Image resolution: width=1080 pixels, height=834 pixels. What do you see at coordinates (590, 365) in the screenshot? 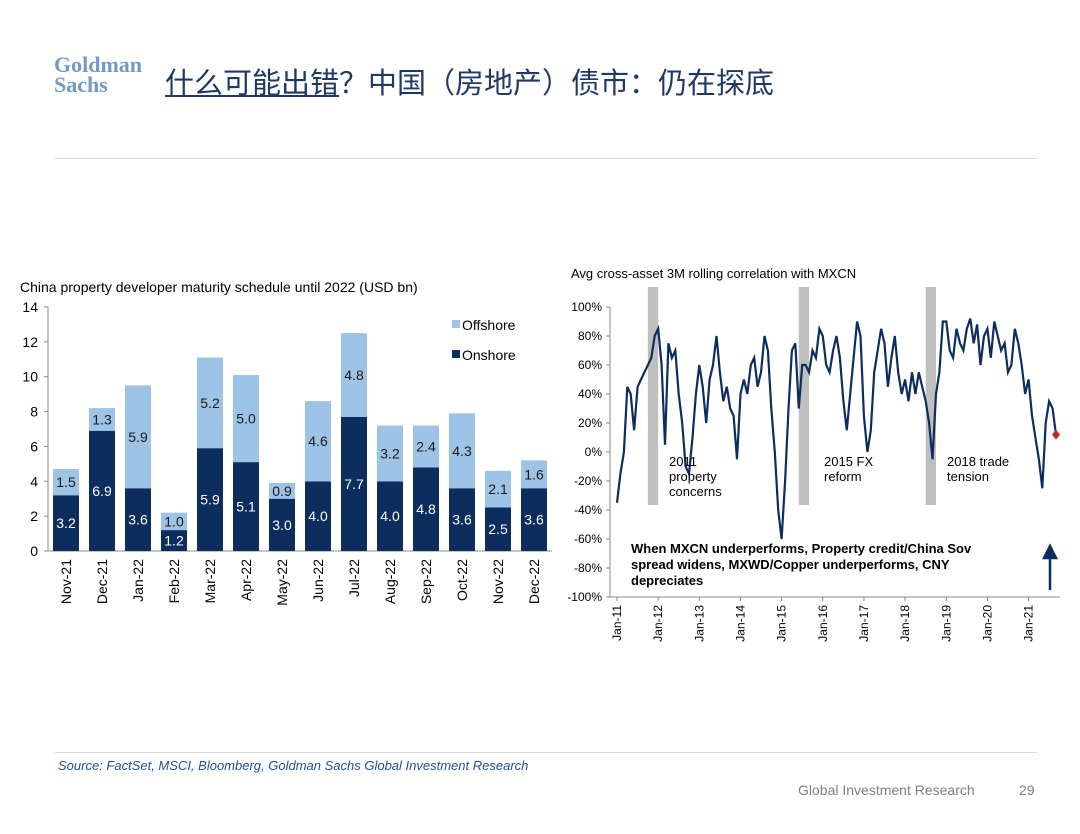
I see `y-tick-label: 60%` at bounding box center [590, 365].